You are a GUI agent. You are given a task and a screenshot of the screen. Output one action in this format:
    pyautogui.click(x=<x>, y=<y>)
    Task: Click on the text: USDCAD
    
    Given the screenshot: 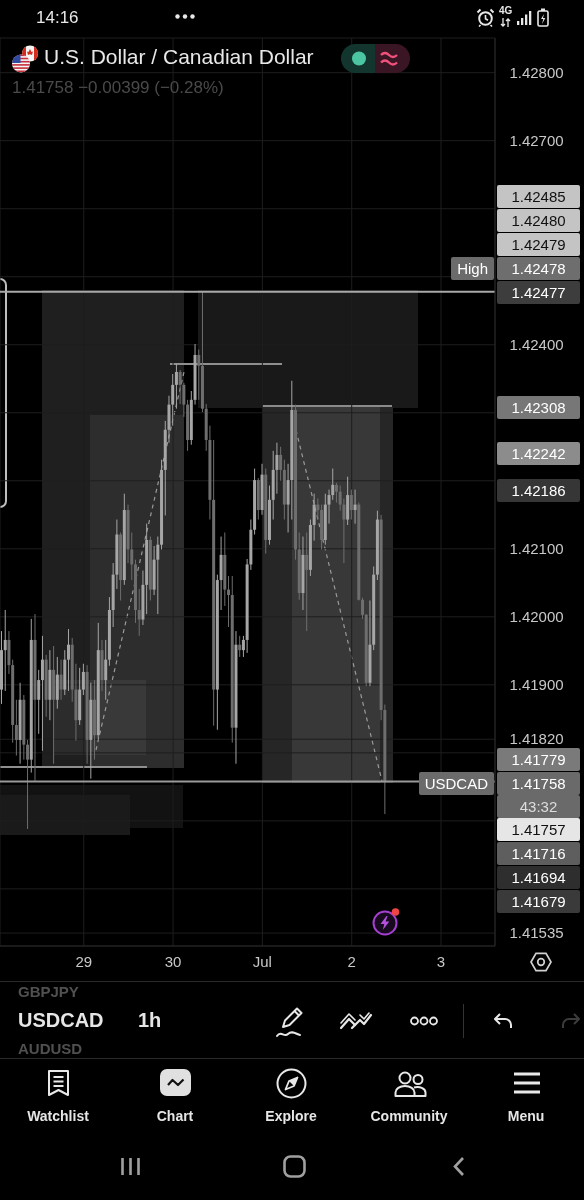 What is the action you would take?
    pyautogui.click(x=61, y=1020)
    